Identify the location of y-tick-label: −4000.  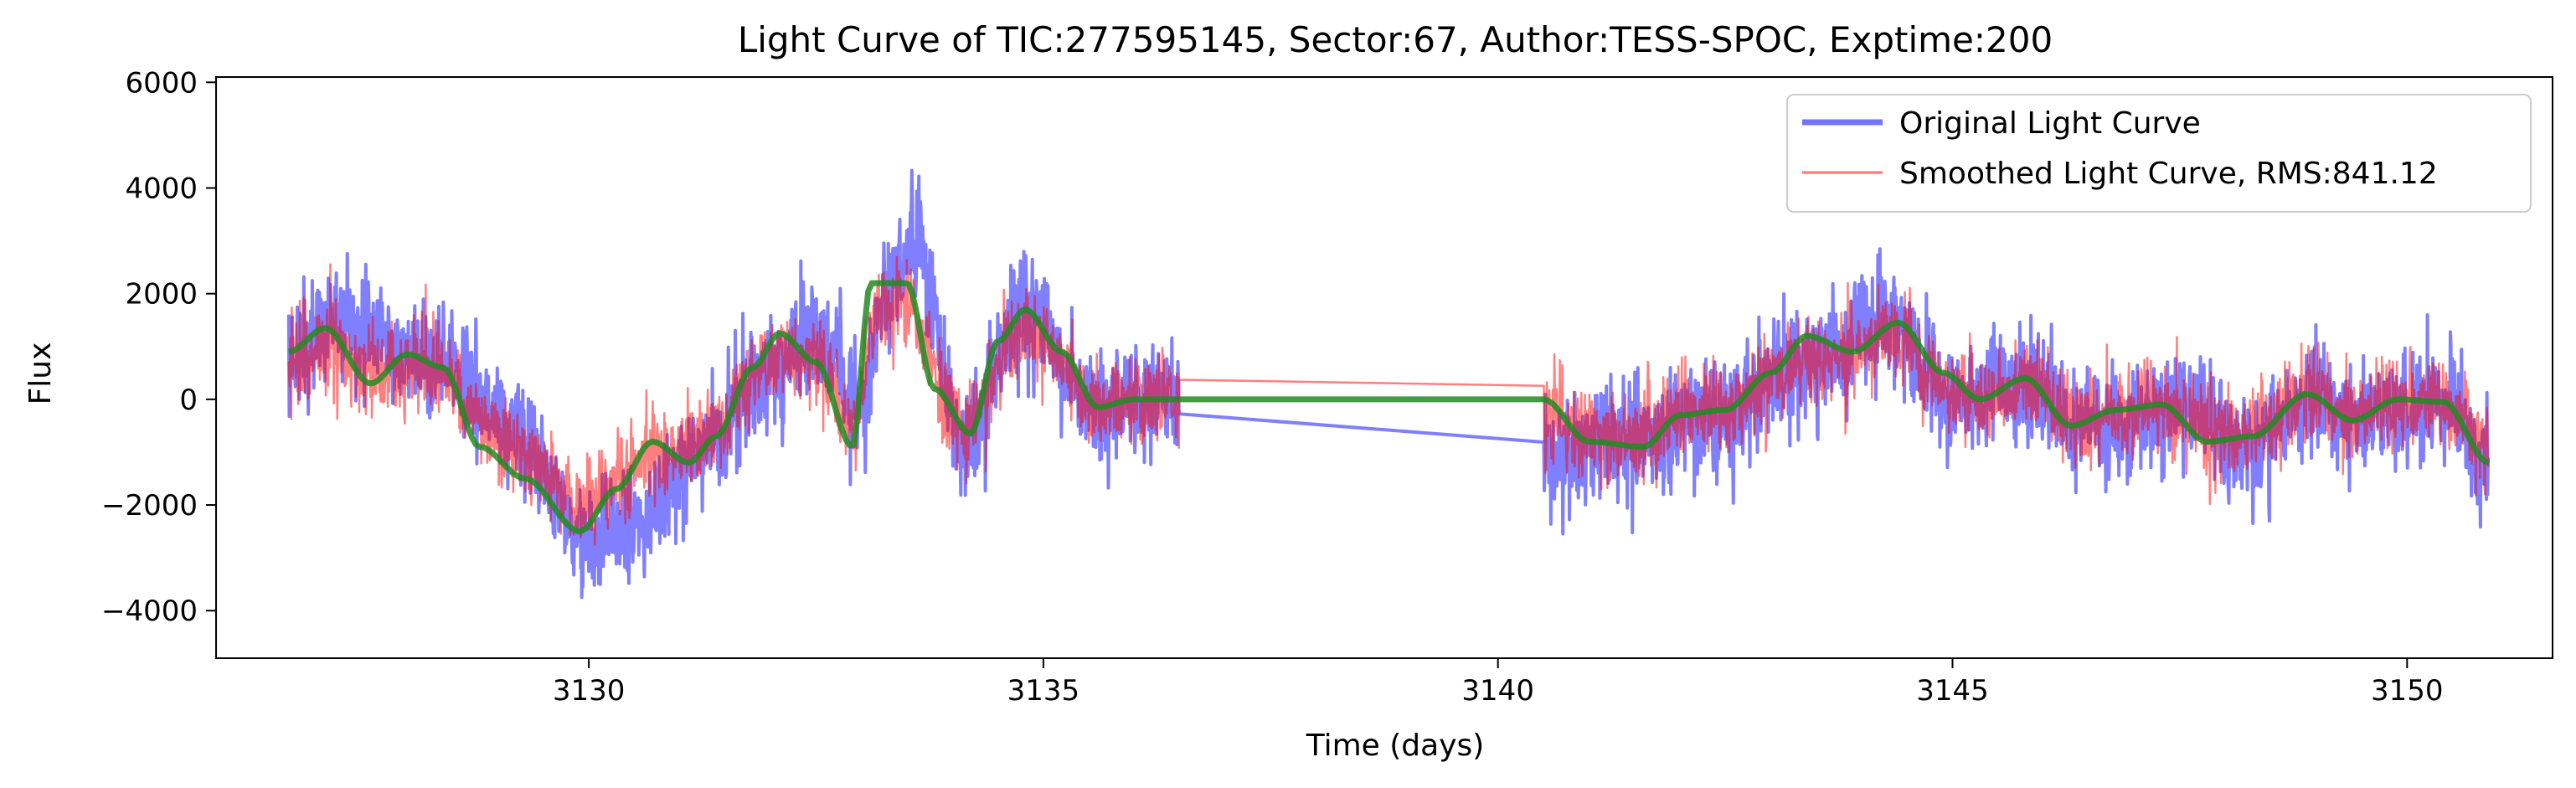
(149, 611).